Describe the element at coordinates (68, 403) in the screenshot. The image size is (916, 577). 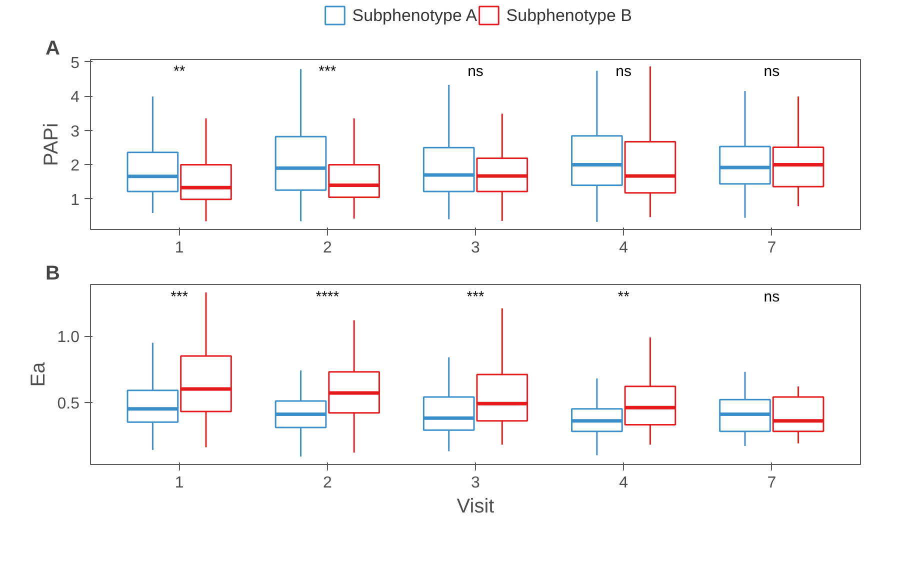
I see `y-tick-label: 0.5` at that location.